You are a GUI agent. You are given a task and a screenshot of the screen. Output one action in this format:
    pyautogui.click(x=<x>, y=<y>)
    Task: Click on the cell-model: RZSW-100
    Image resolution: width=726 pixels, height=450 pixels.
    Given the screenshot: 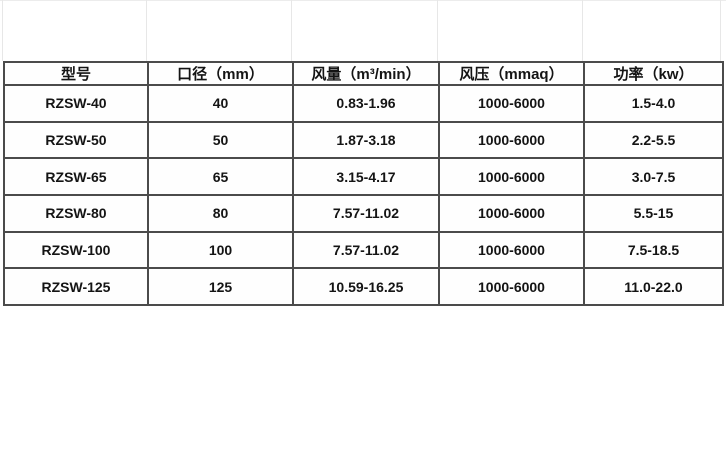 What is the action you would take?
    pyautogui.click(x=76, y=250)
    